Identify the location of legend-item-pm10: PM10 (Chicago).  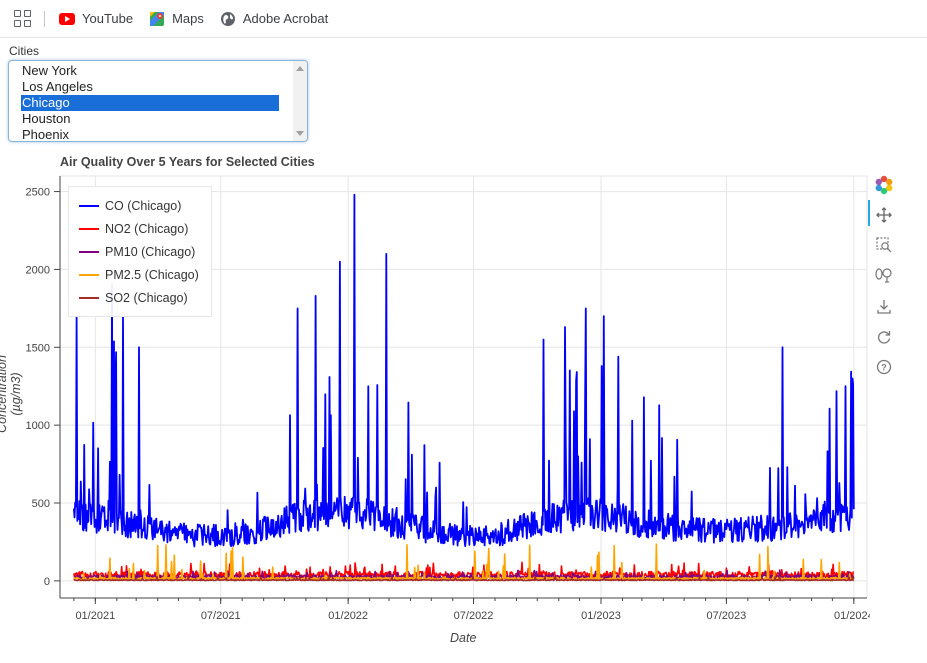
(137, 252).